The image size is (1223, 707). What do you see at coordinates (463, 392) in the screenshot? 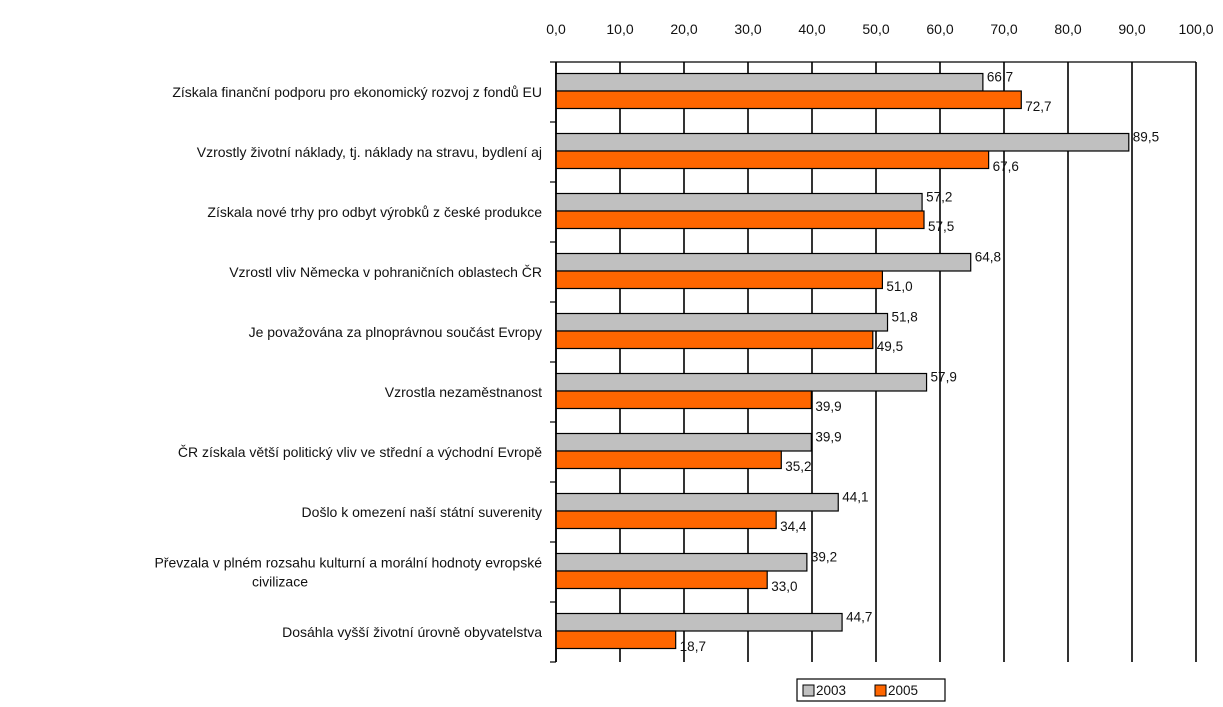
I see `category-label: Vzrostla nezaměstnanost` at bounding box center [463, 392].